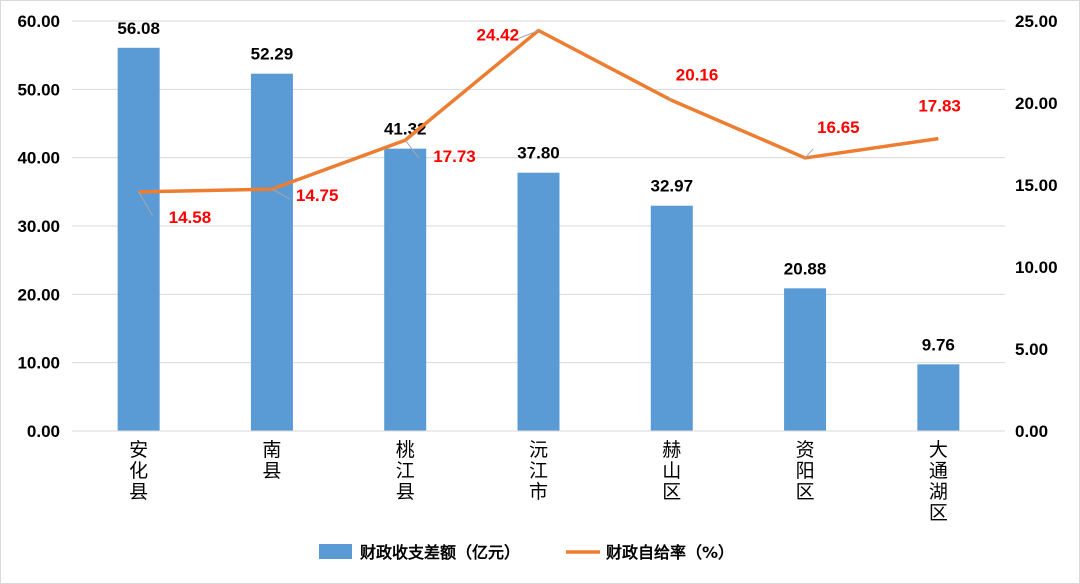 The image size is (1080, 584). What do you see at coordinates (538, 153) in the screenshot?
I see `bar-data-label: 37.80` at bounding box center [538, 153].